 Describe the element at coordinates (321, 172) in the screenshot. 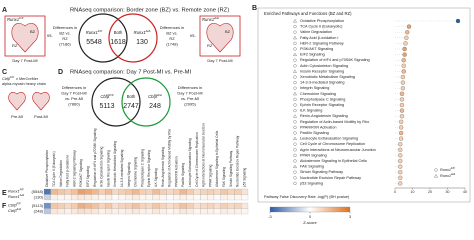

I see `label: Sirtuin Signaling Pathway` at that location.